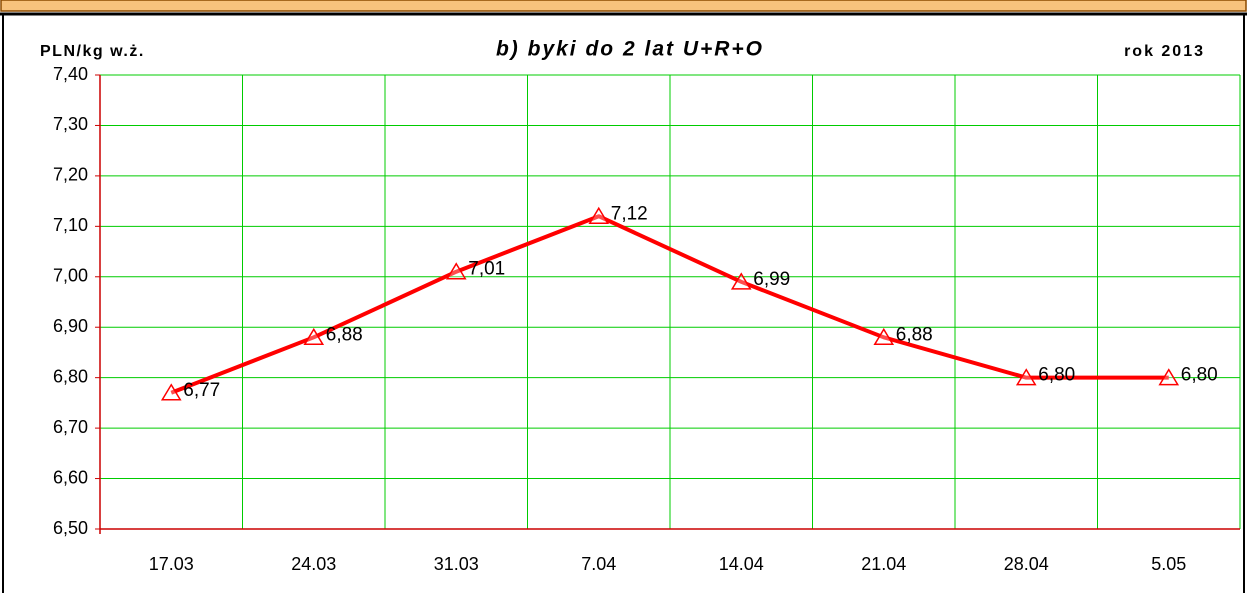  What do you see at coordinates (1168, 564) in the screenshot?
I see `x-tick-label: 5.05` at bounding box center [1168, 564].